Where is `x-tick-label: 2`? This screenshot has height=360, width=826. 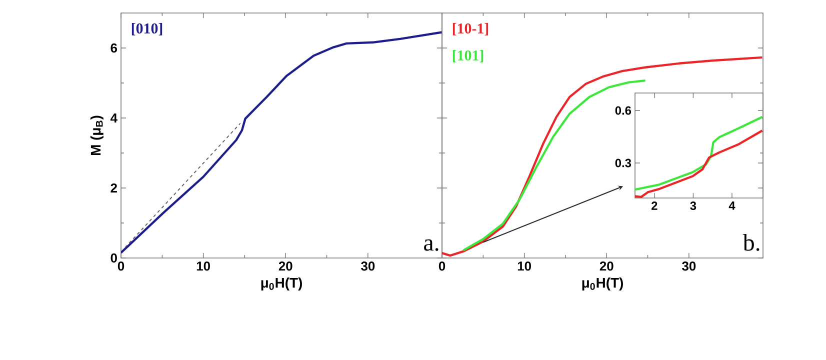
x-tick-label: 2 is located at coordinates (655, 206).